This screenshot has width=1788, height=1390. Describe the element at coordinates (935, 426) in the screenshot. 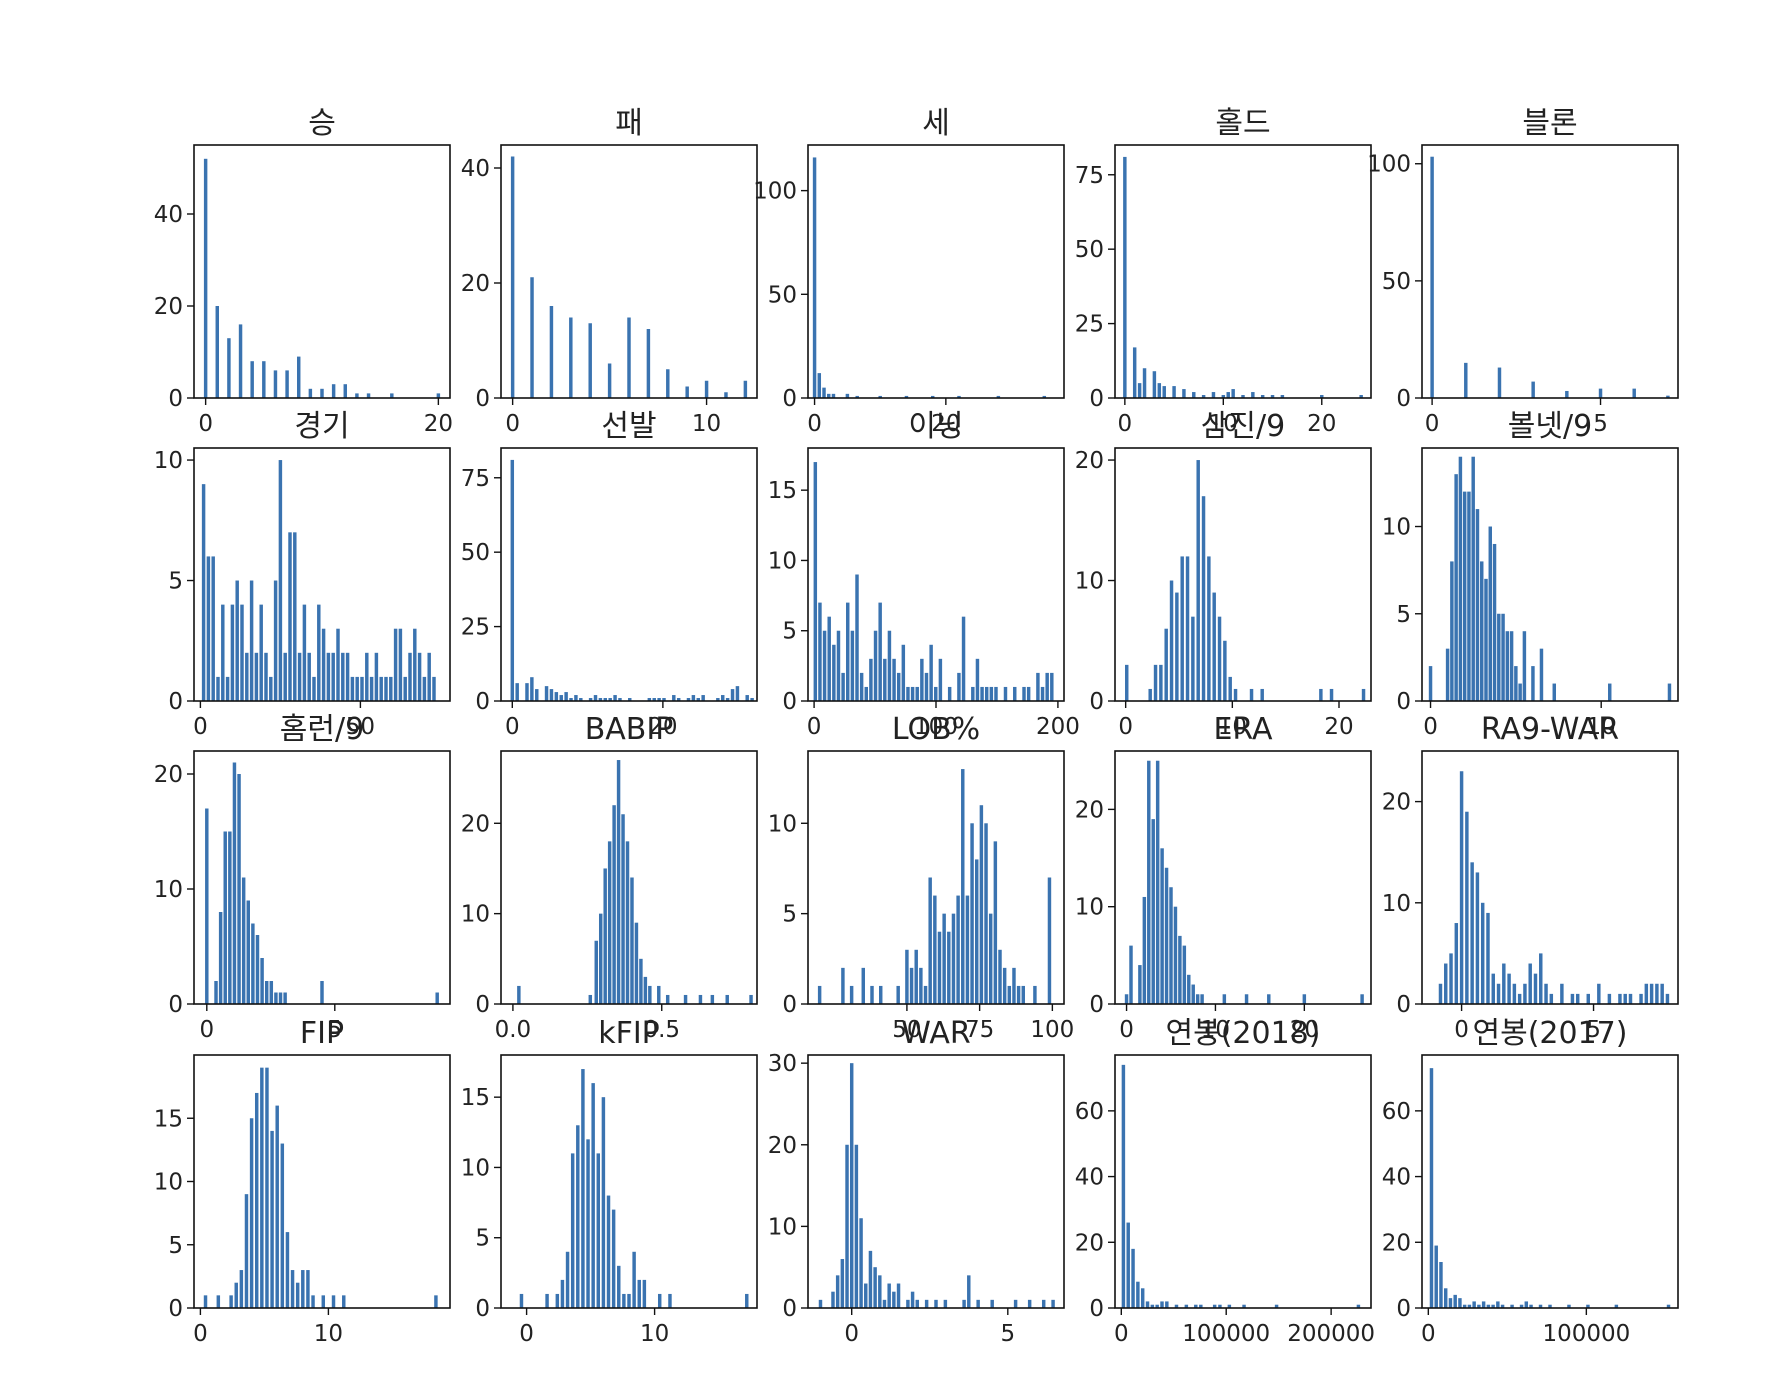

I see `subplot-title: 이닝` at that location.